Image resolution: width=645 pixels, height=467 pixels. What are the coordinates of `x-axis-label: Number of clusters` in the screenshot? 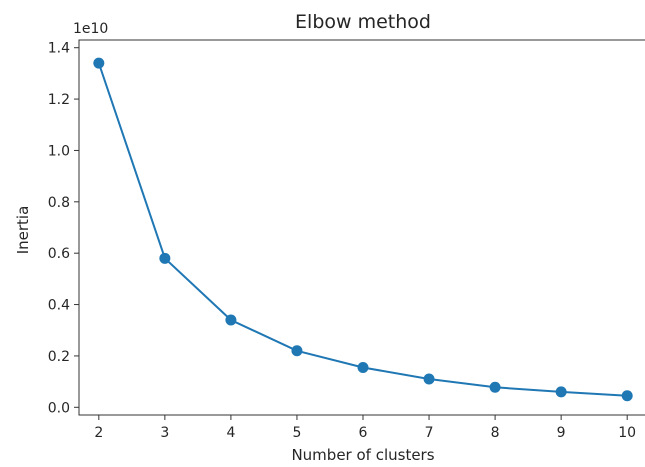 It's located at (362, 455).